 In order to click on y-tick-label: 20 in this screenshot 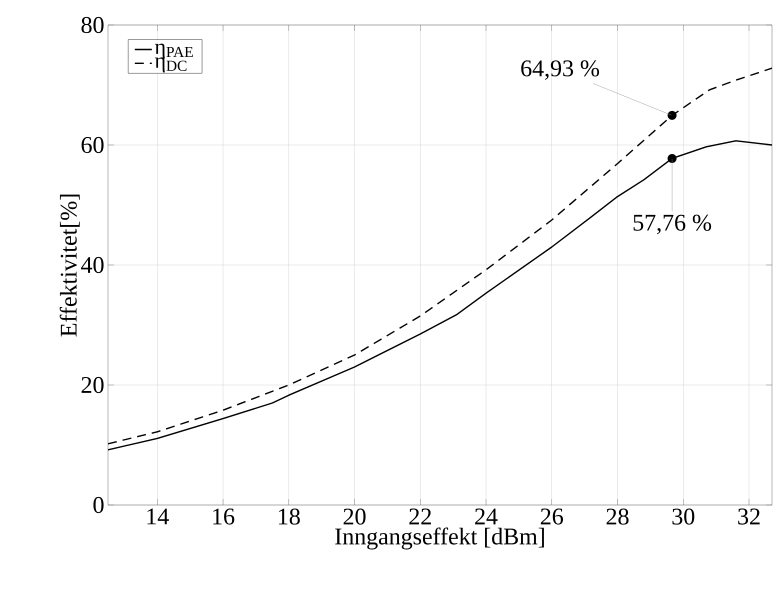, I will do `click(93, 385)`.